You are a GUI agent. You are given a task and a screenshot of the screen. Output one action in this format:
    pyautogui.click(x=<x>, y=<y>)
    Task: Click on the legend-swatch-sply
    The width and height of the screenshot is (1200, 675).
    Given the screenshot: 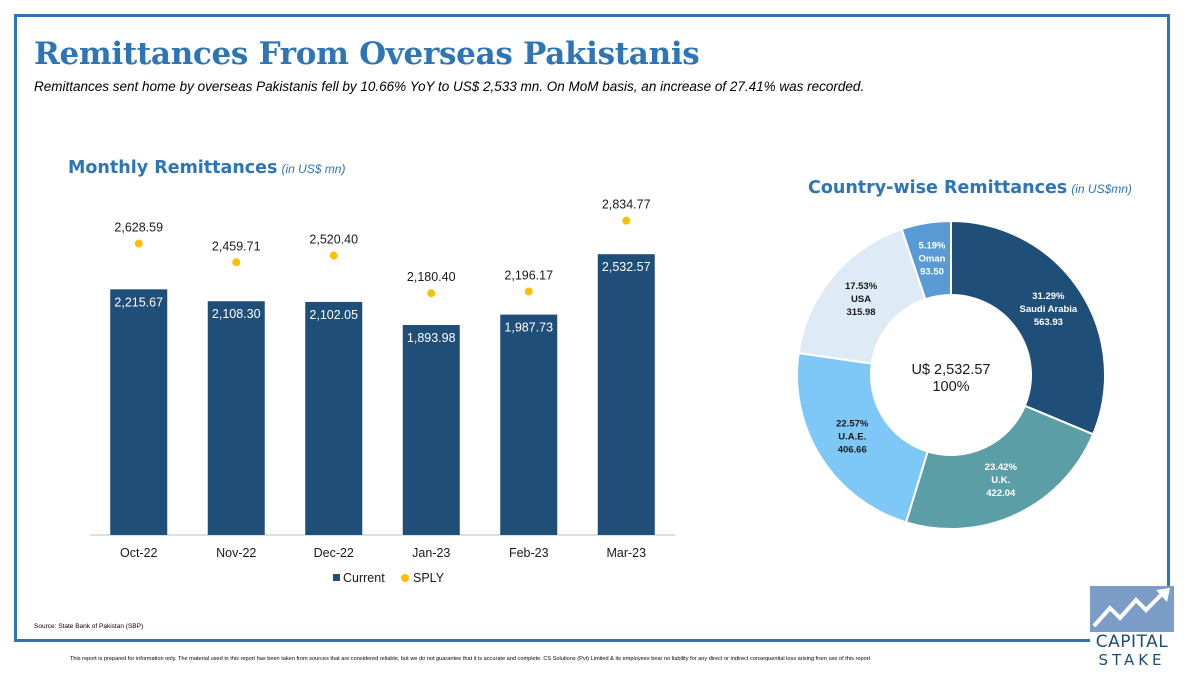 What is the action you would take?
    pyautogui.click(x=405, y=578)
    